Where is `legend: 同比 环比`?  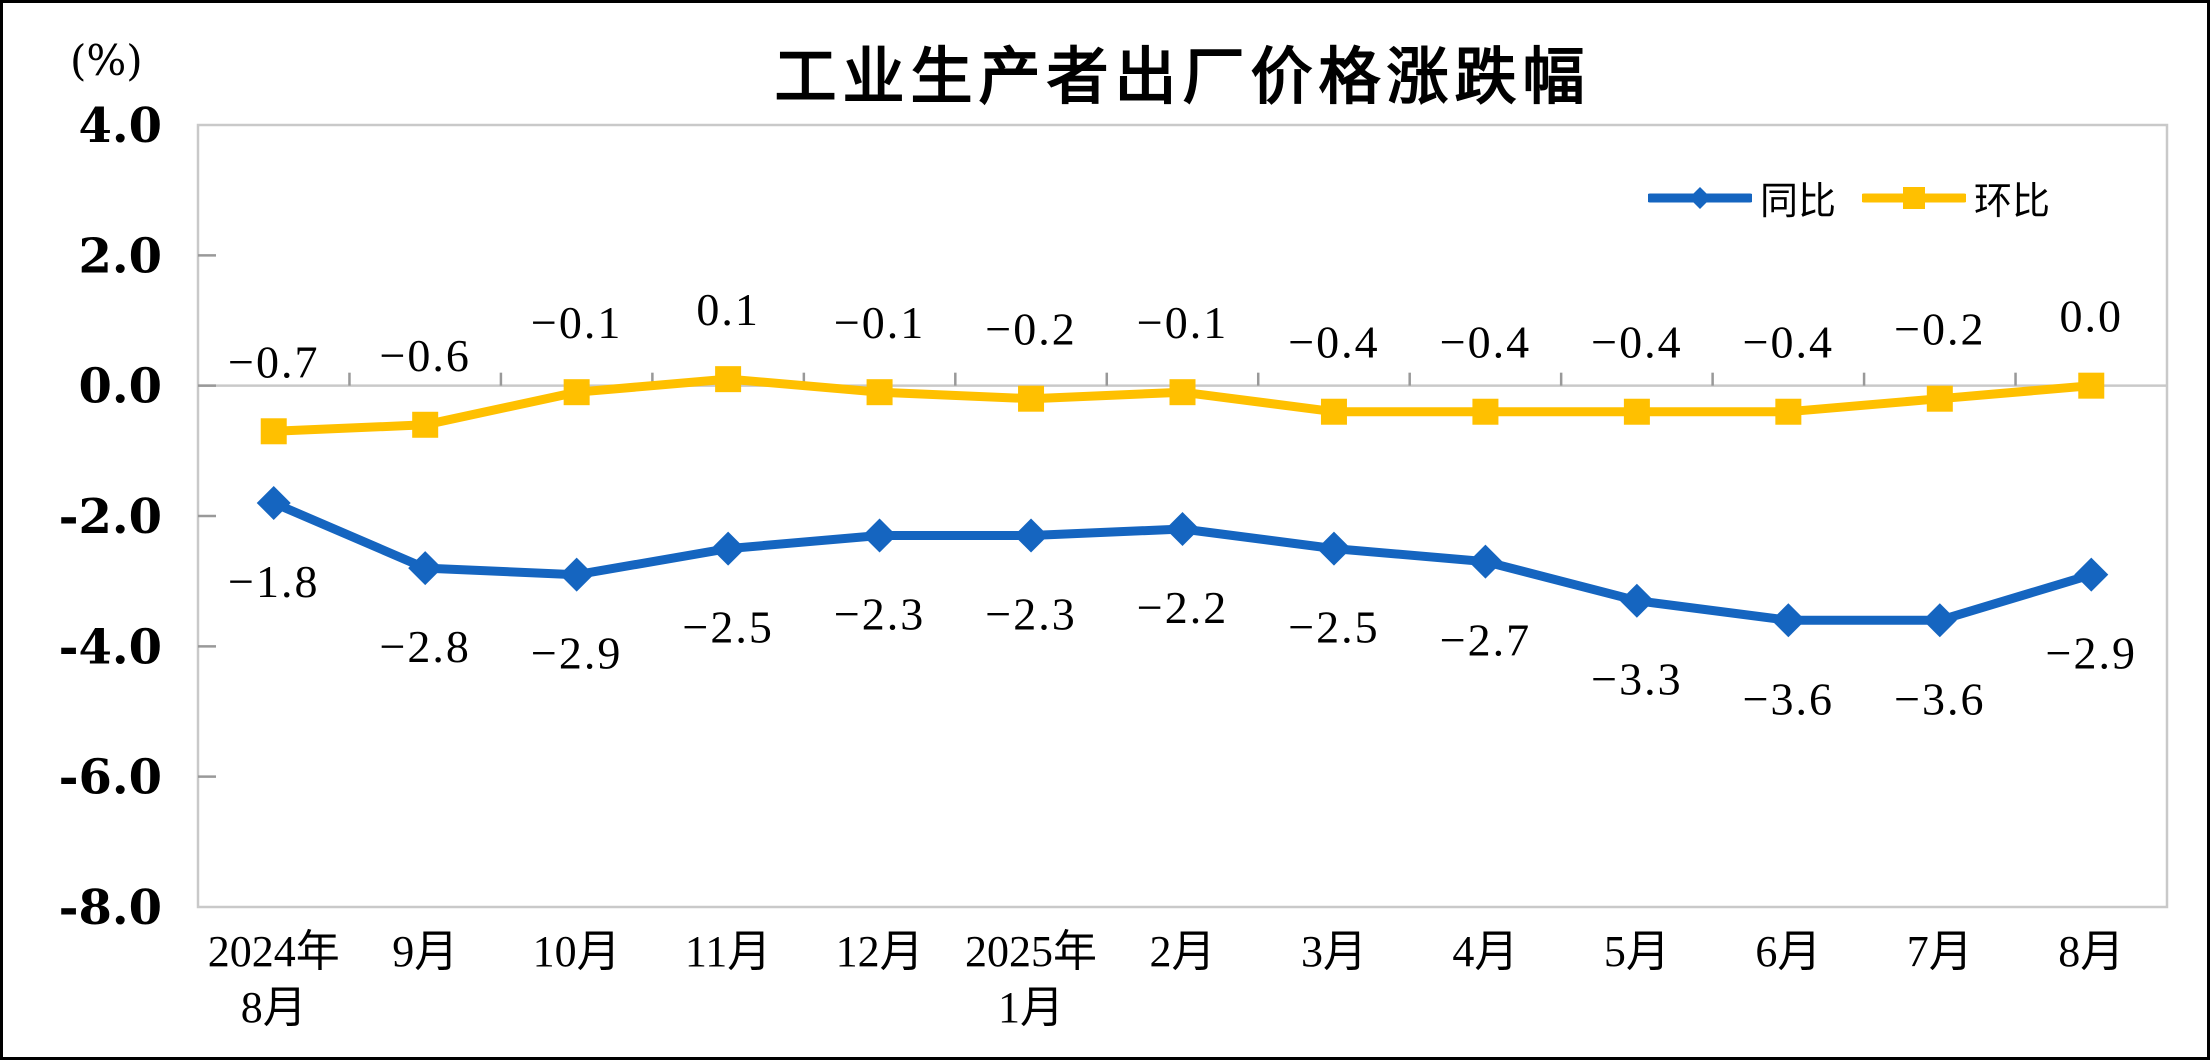 legend: 同比 环比 is located at coordinates (1849, 197).